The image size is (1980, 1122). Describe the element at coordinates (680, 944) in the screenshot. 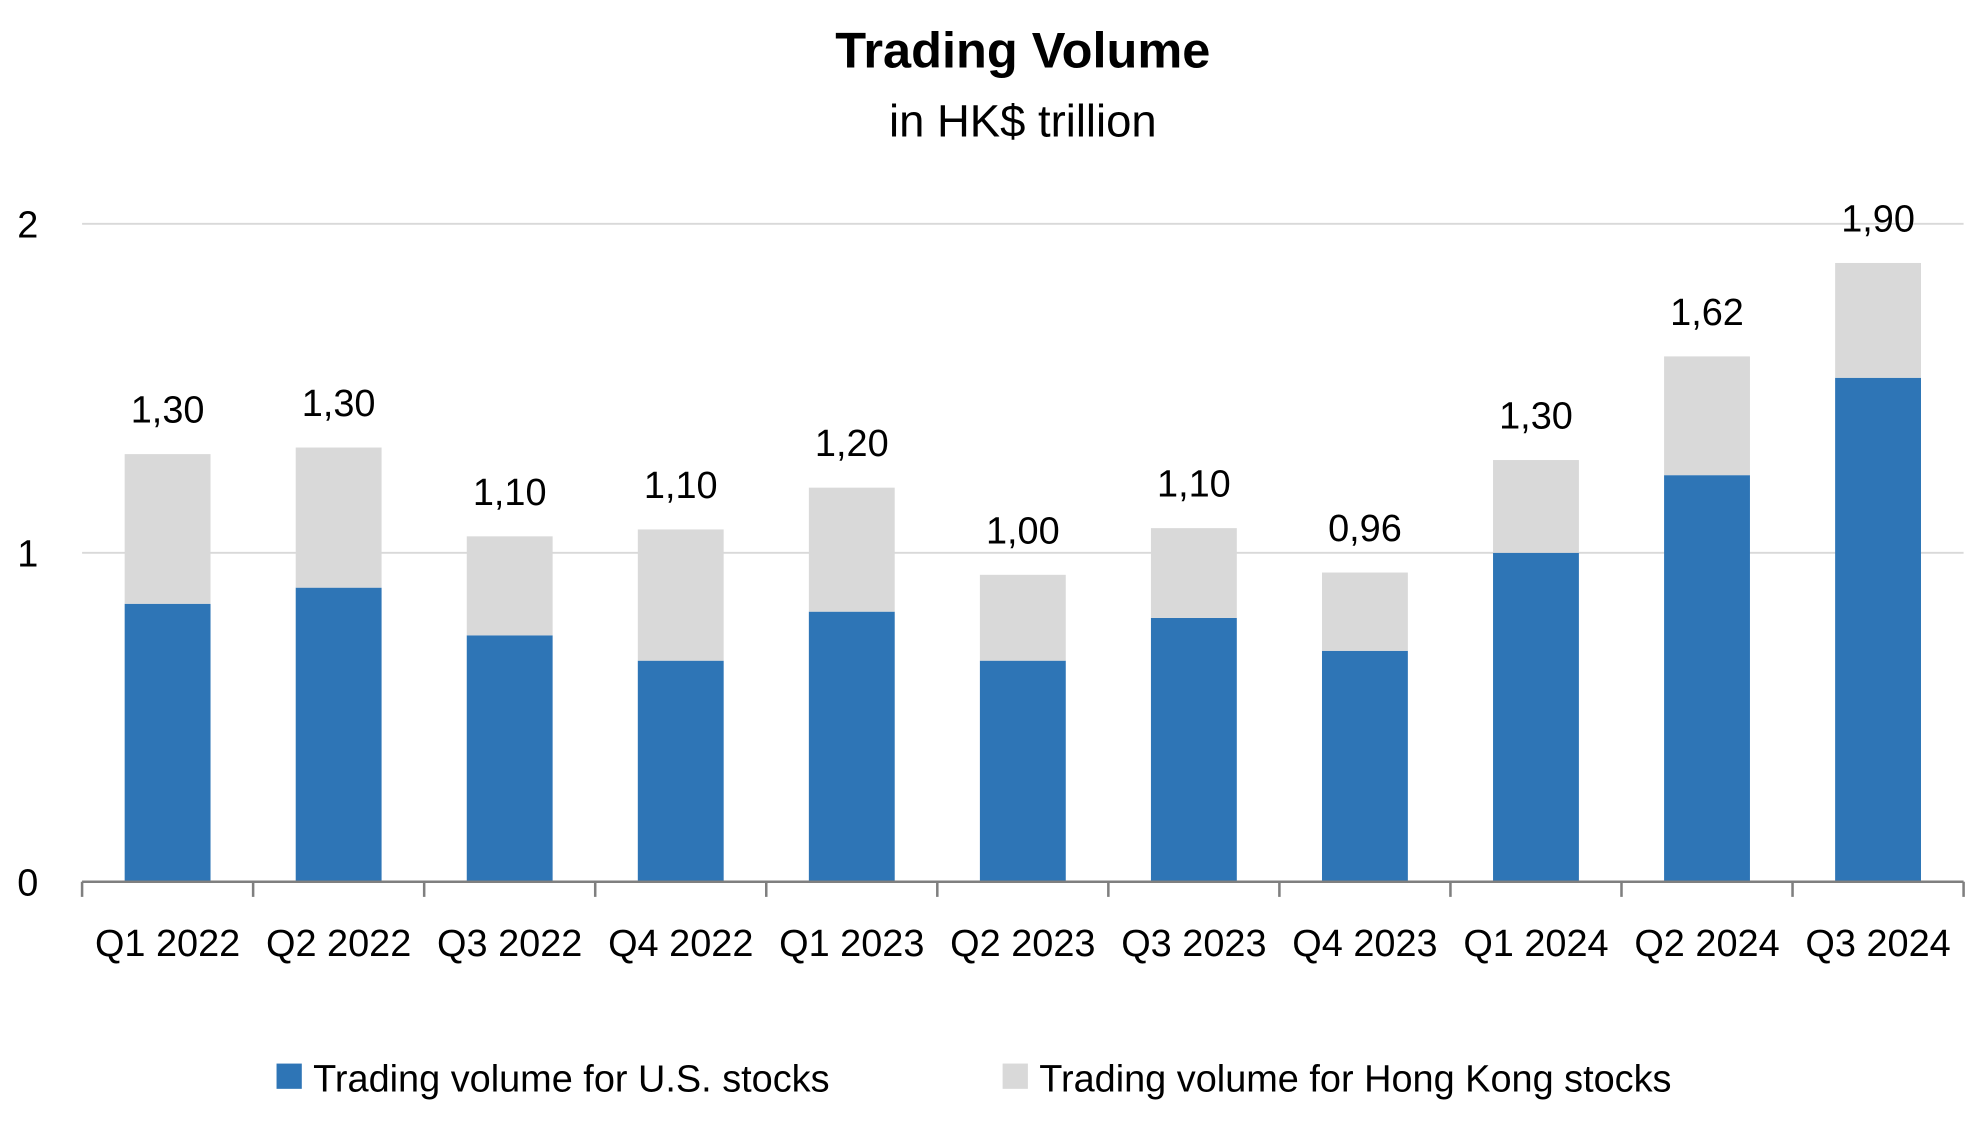

I see `x-tick-label: Q4 2022` at that location.